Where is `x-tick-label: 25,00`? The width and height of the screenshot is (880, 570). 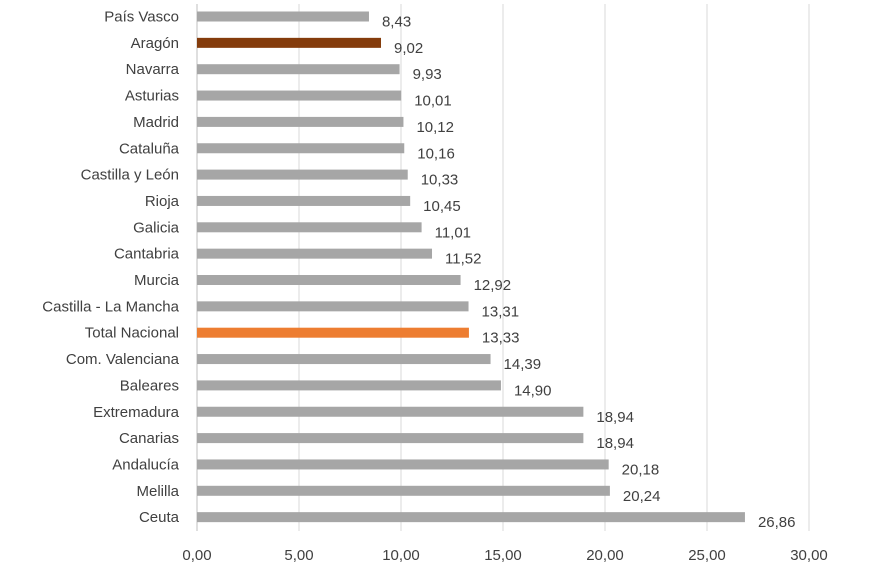 x-tick-label: 25,00 is located at coordinates (707, 555).